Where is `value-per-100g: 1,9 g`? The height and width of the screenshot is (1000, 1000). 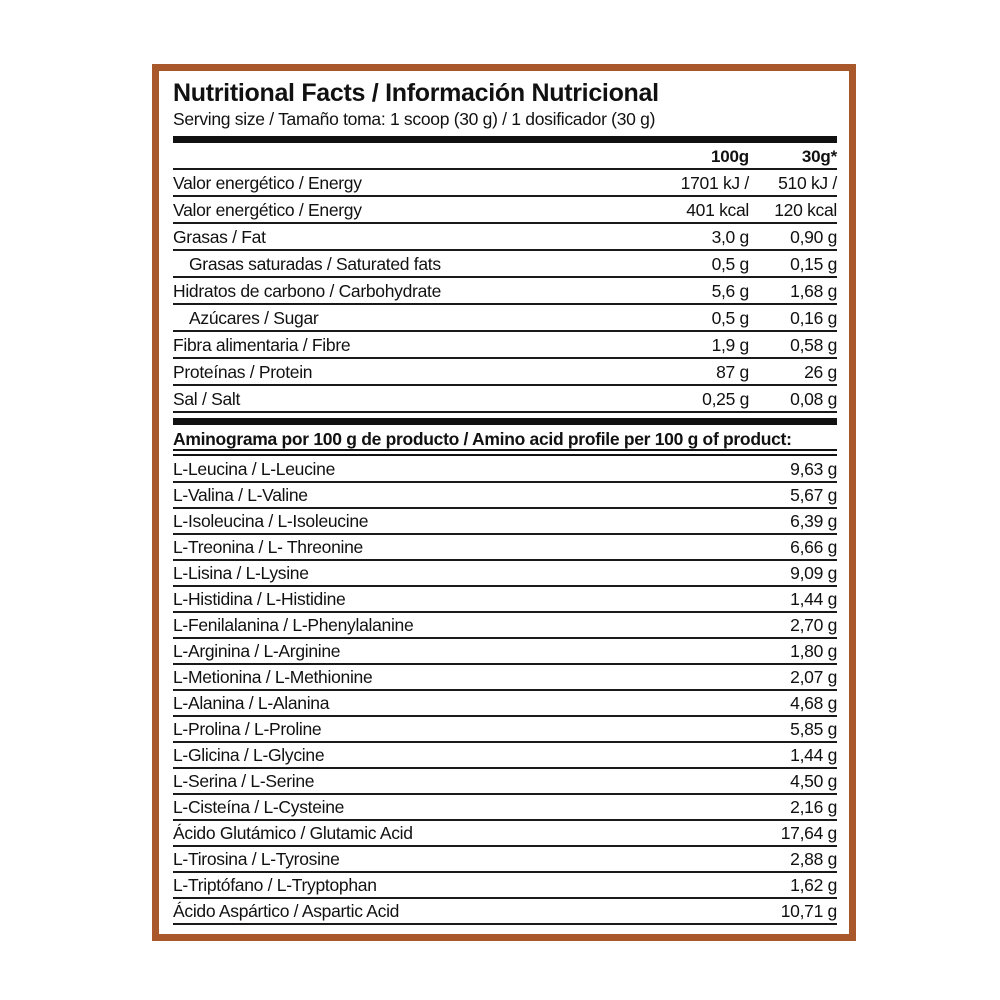 value-per-100g: 1,9 g is located at coordinates (730, 344).